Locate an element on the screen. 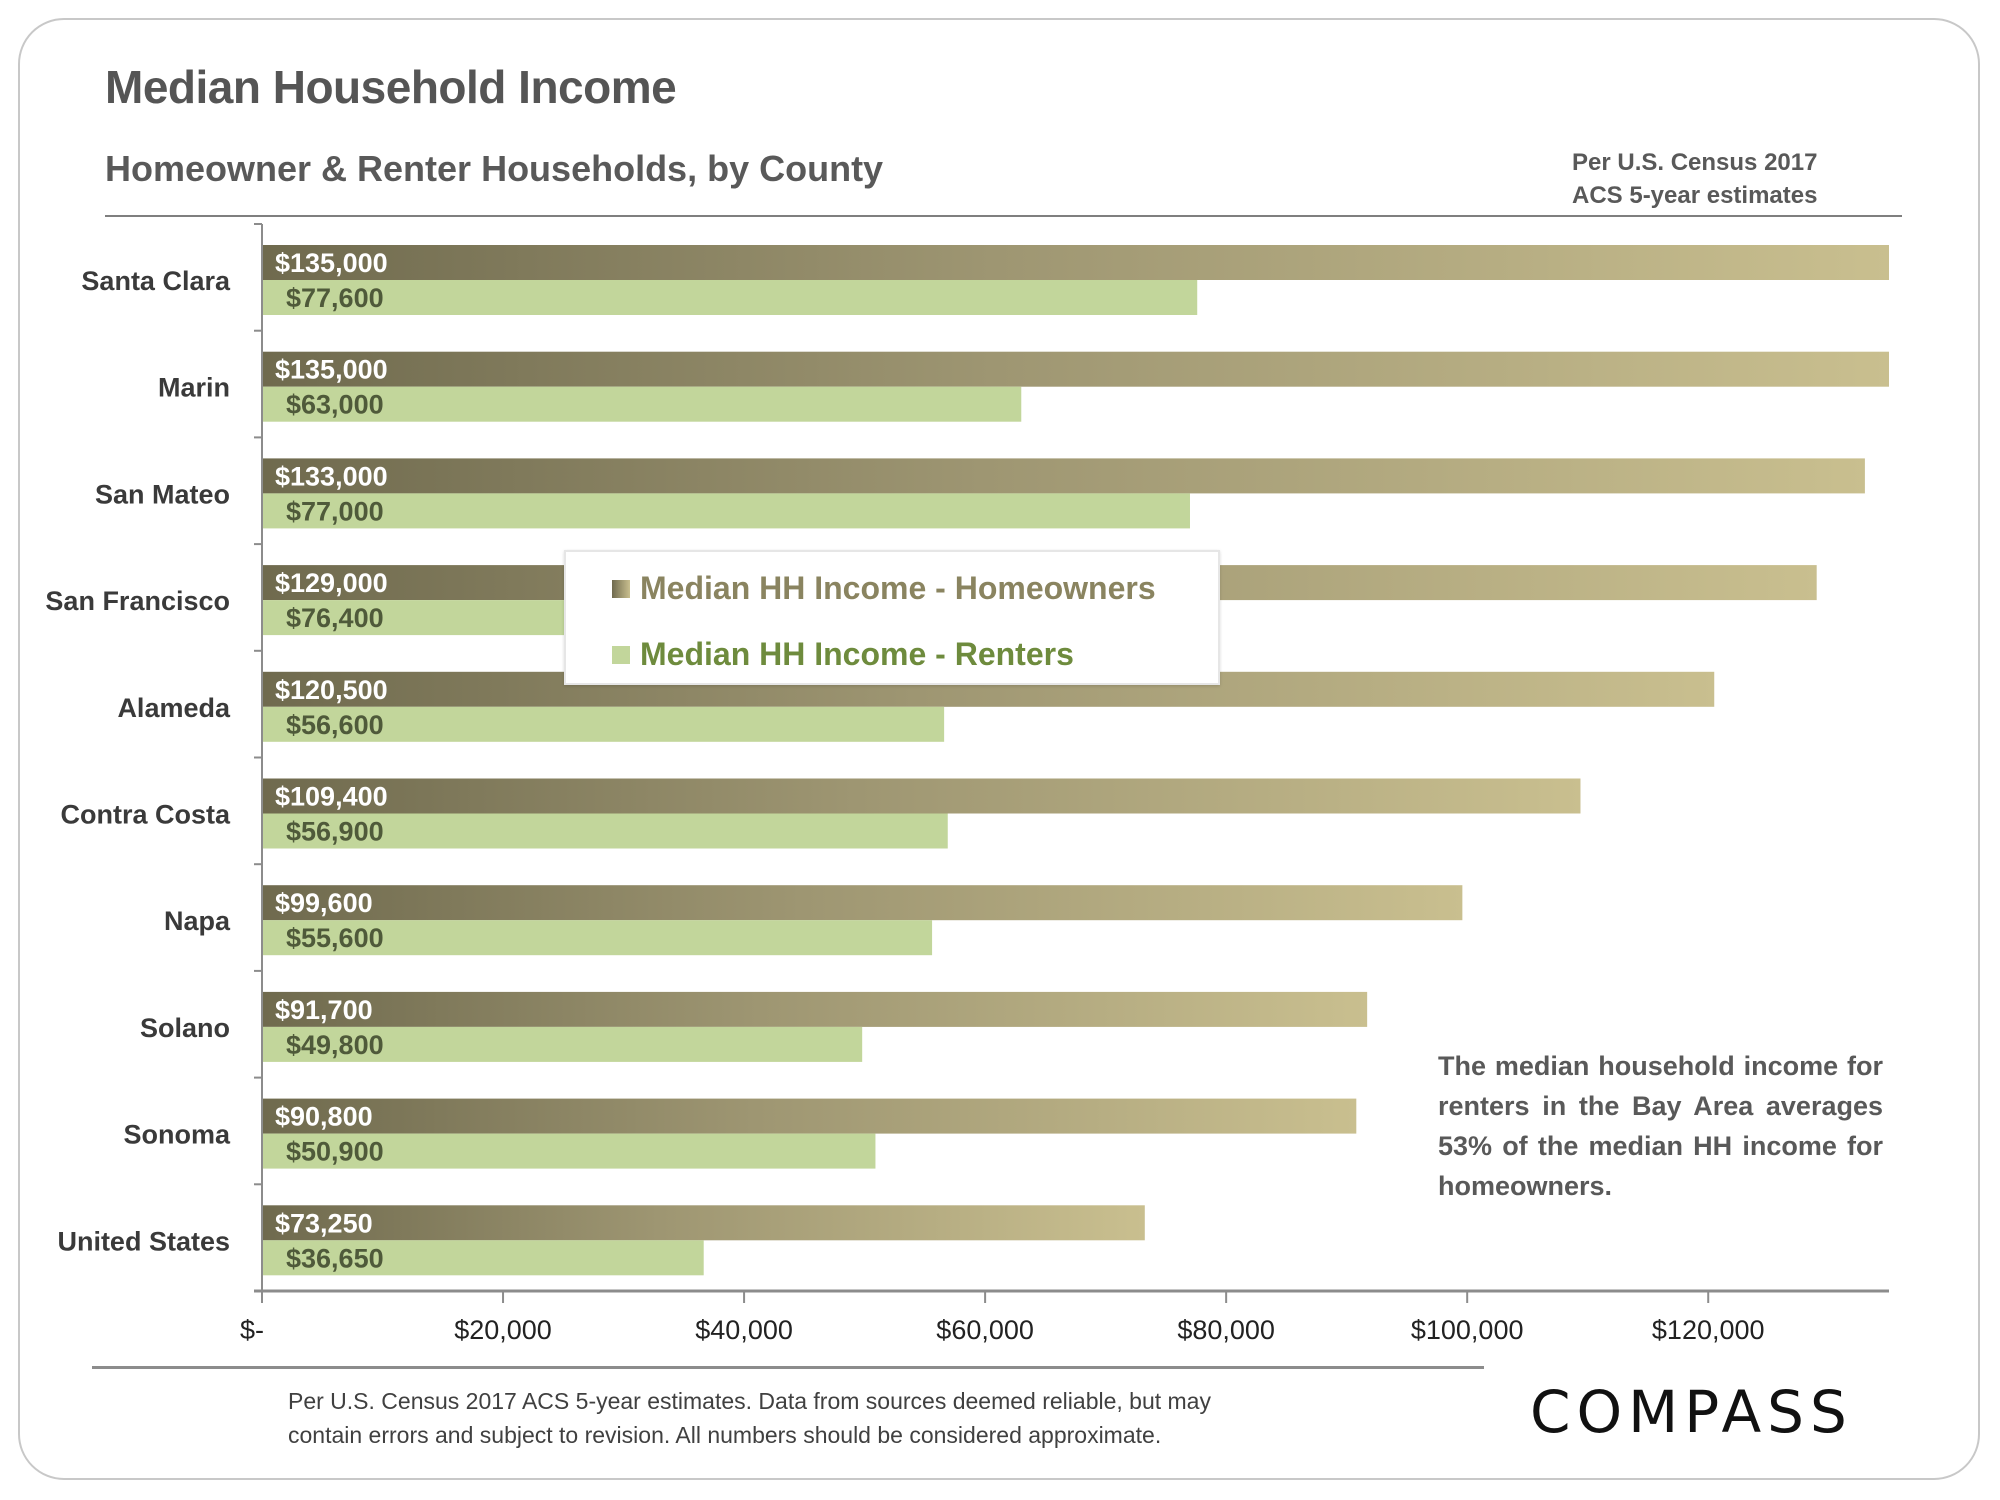 The height and width of the screenshot is (1500, 2000). category-label: Santa Clara is located at coordinates (156, 281).